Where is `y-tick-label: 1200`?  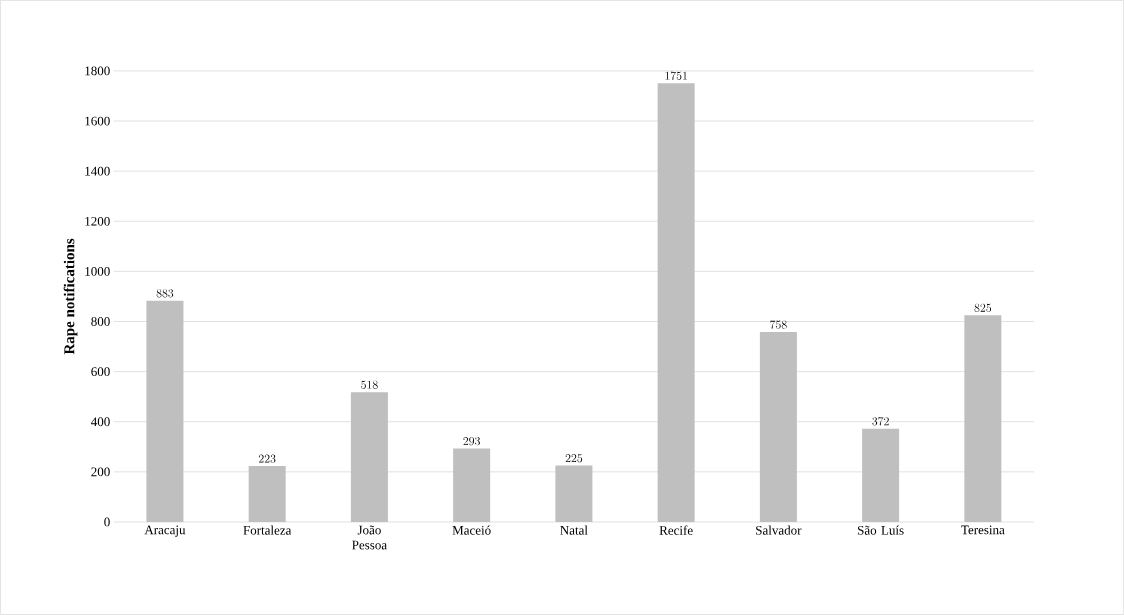
y-tick-label: 1200 is located at coordinates (97, 221).